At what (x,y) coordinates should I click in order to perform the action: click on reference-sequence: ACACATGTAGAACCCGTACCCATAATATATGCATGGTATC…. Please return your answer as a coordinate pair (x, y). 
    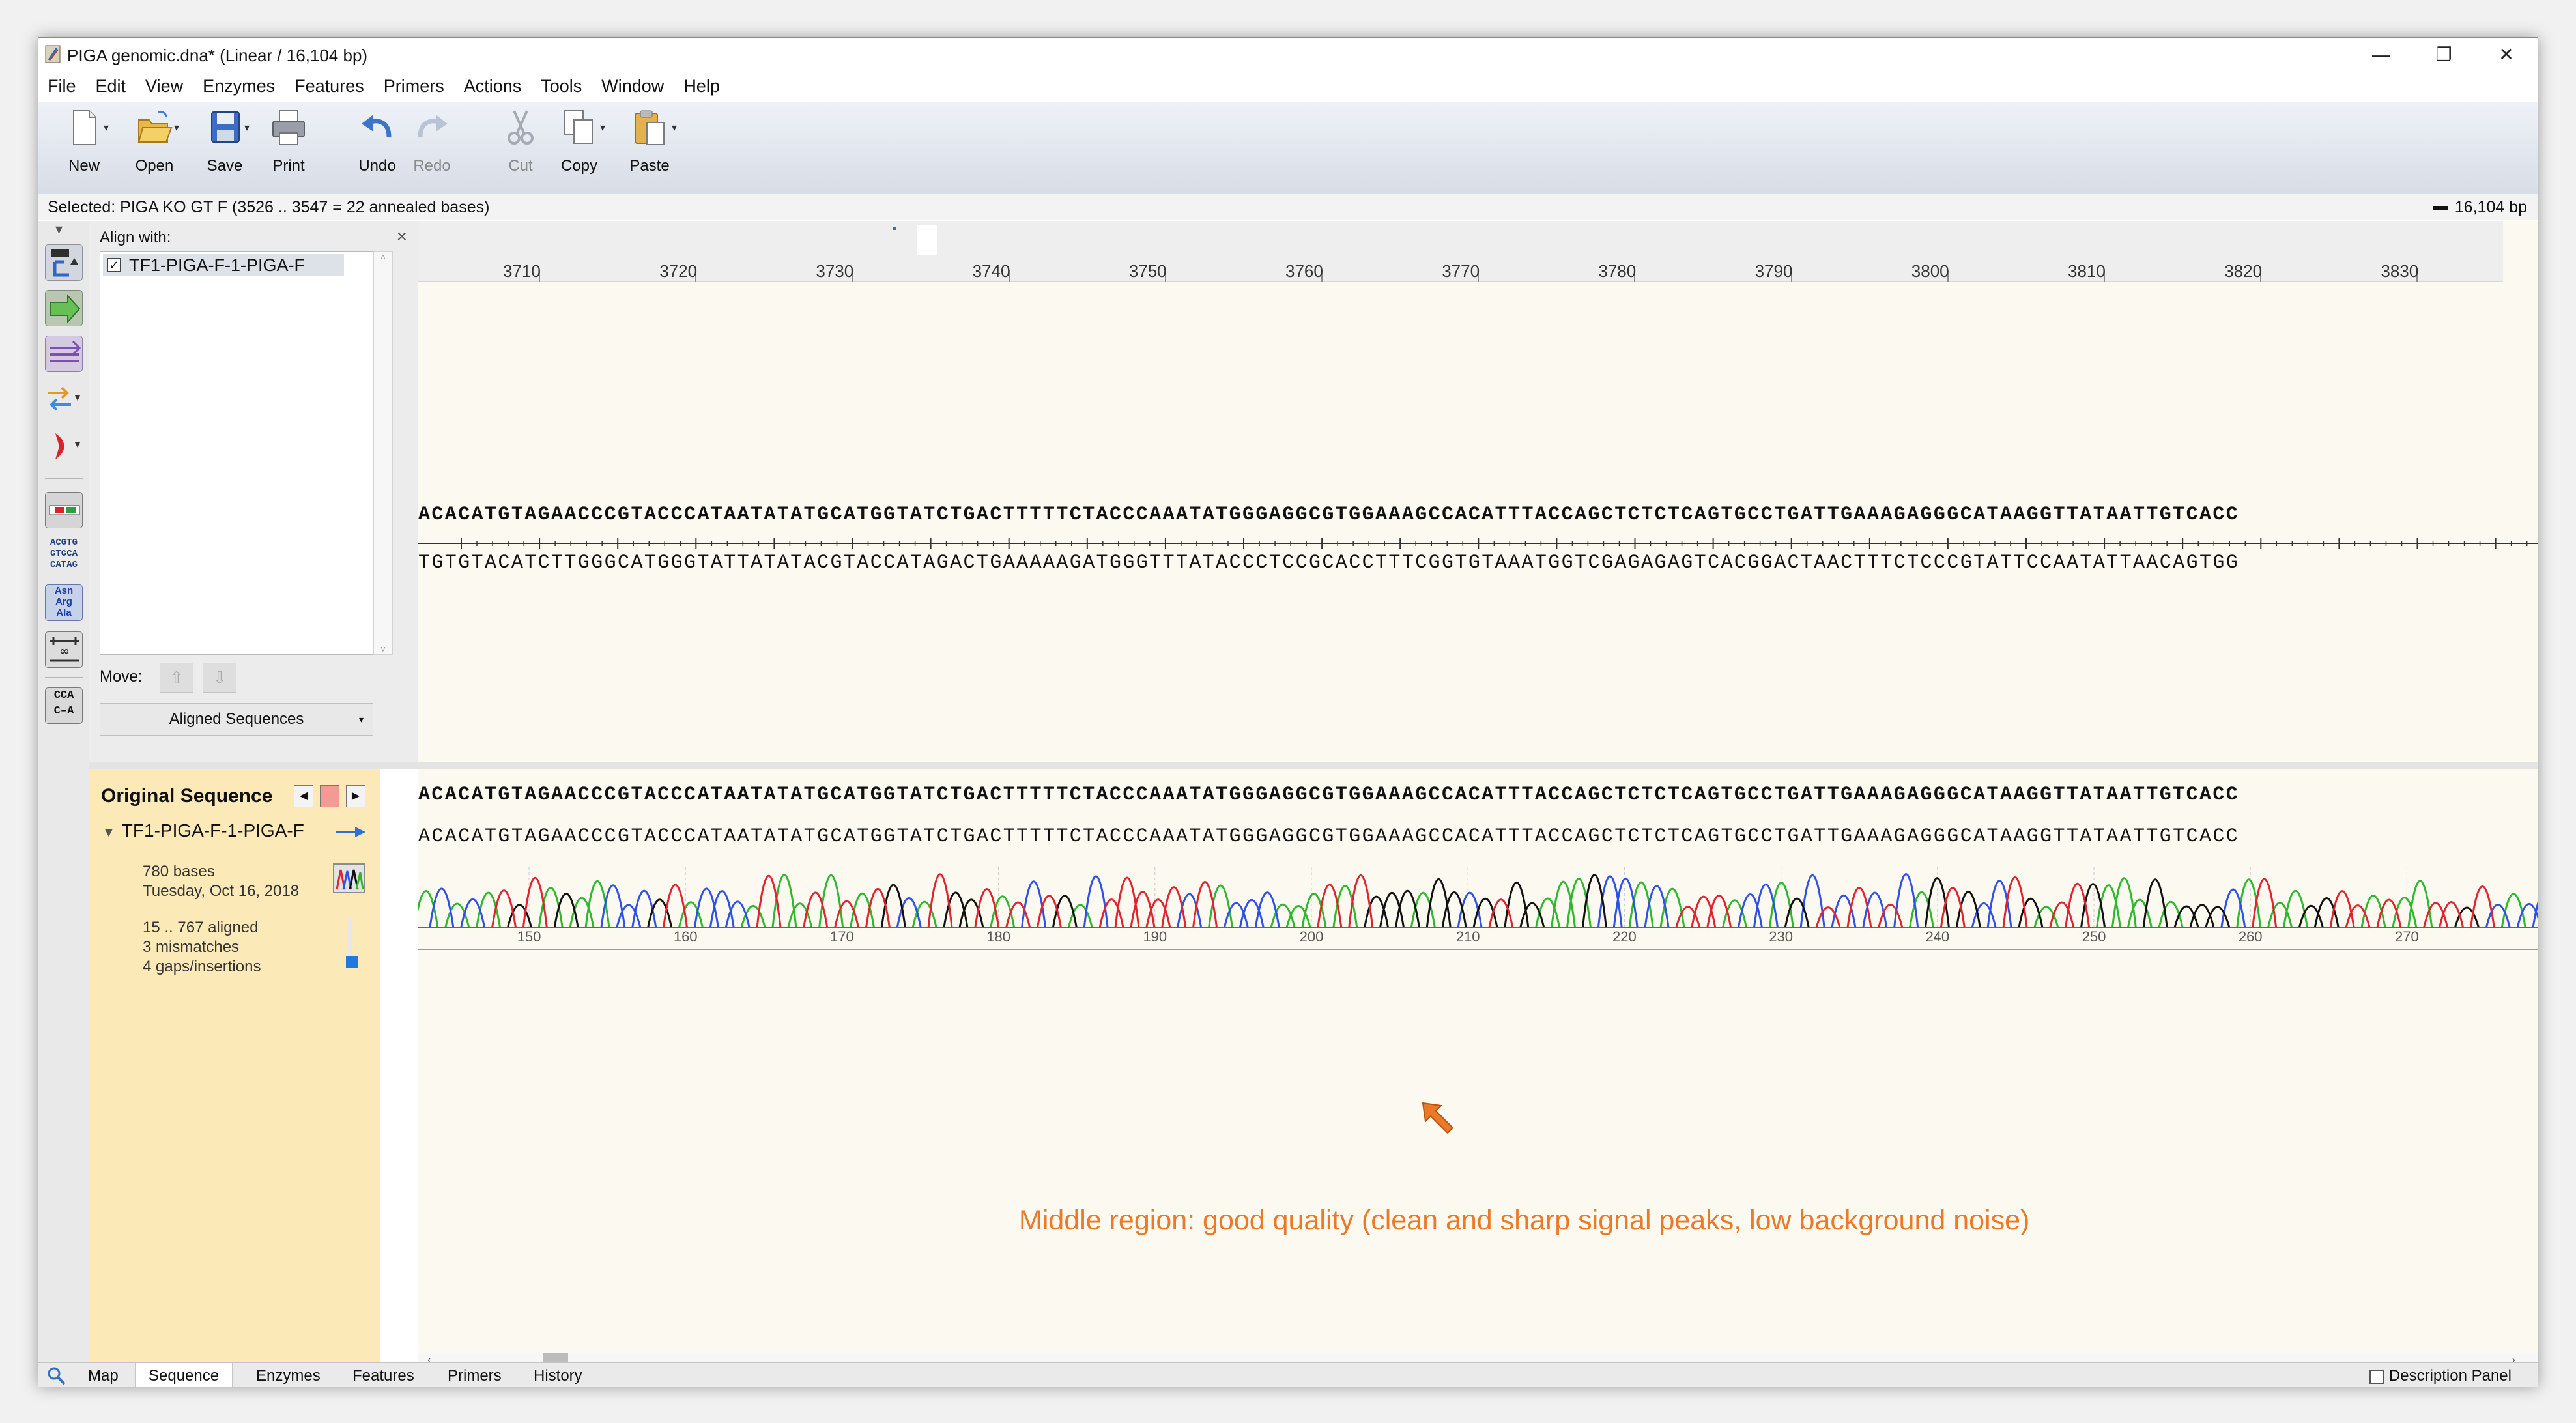
    Looking at the image, I should click on (1329, 795).